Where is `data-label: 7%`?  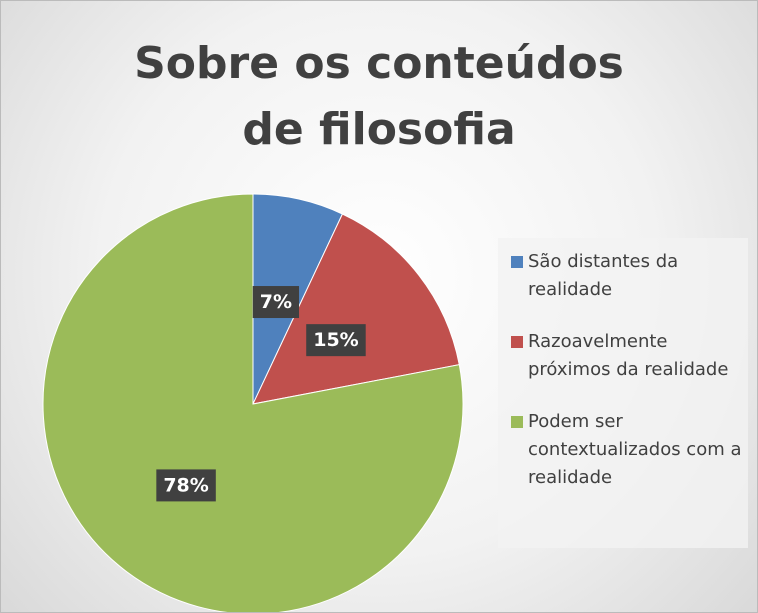
data-label: 7% is located at coordinates (276, 302).